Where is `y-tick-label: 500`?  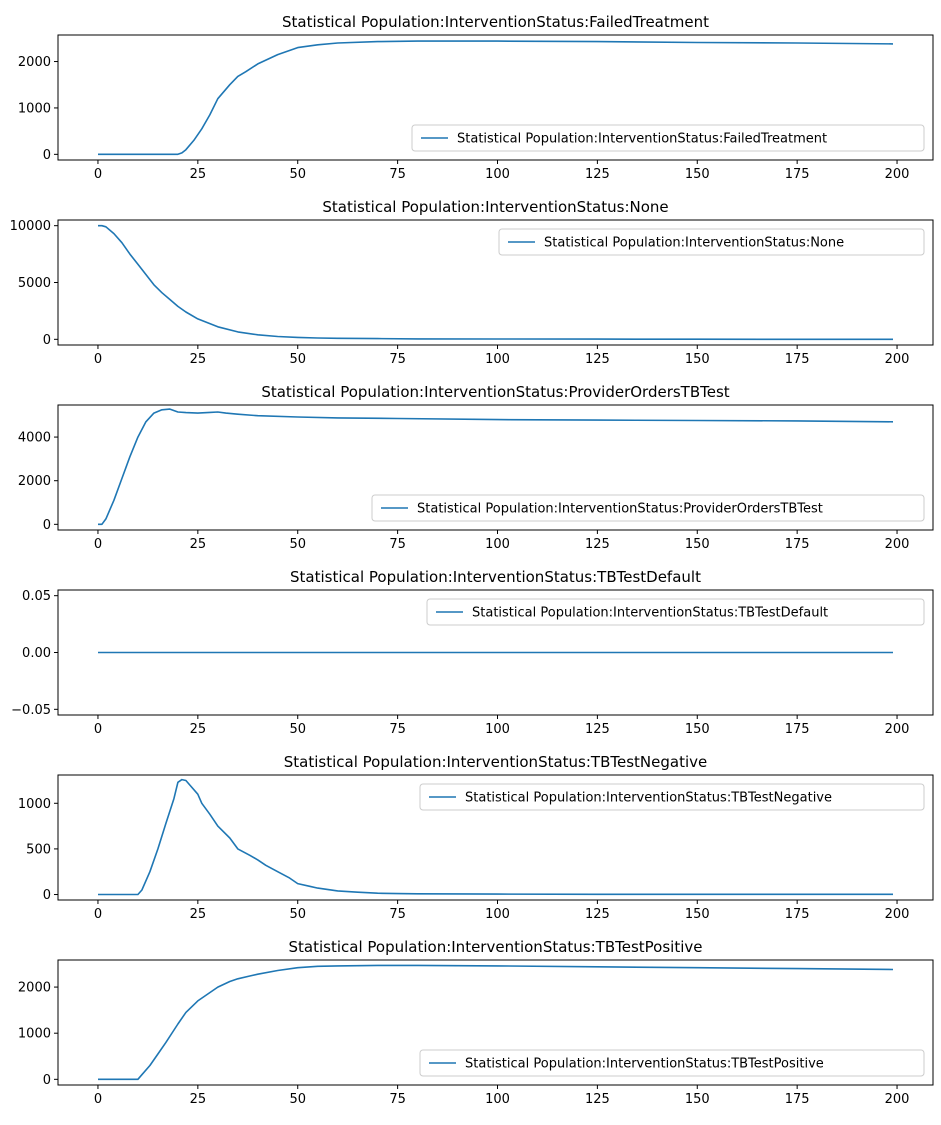 y-tick-label: 500 is located at coordinates (38, 849).